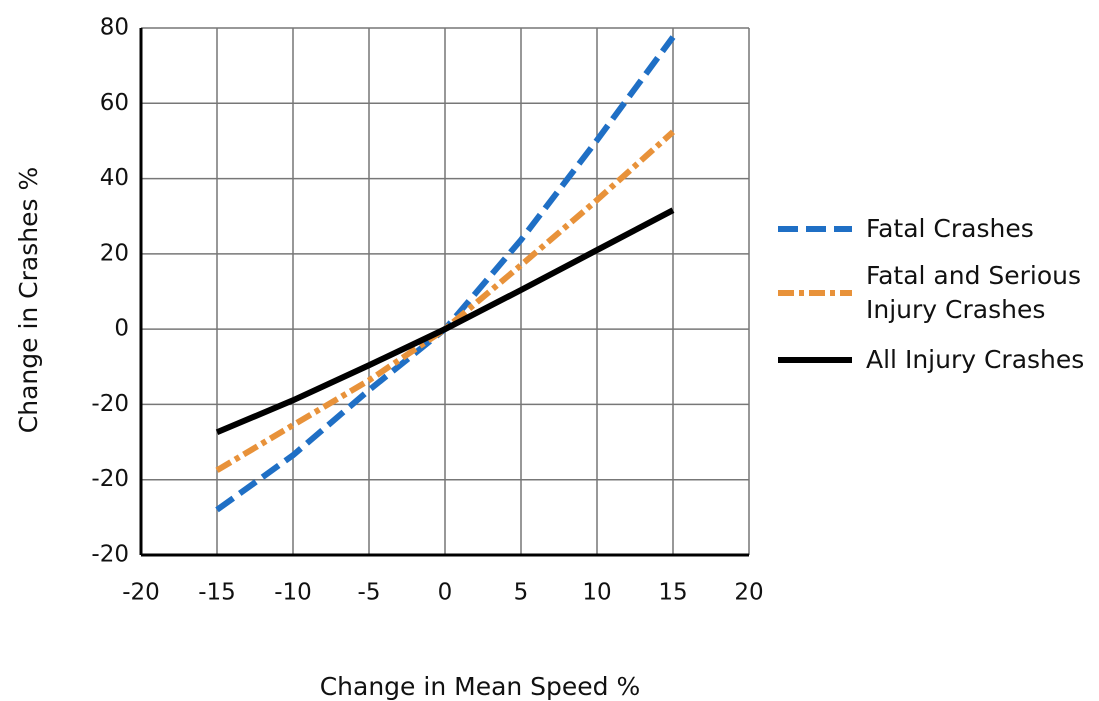 The width and height of the screenshot is (1099, 701). I want to click on y-tick-label: 20, so click(114, 253).